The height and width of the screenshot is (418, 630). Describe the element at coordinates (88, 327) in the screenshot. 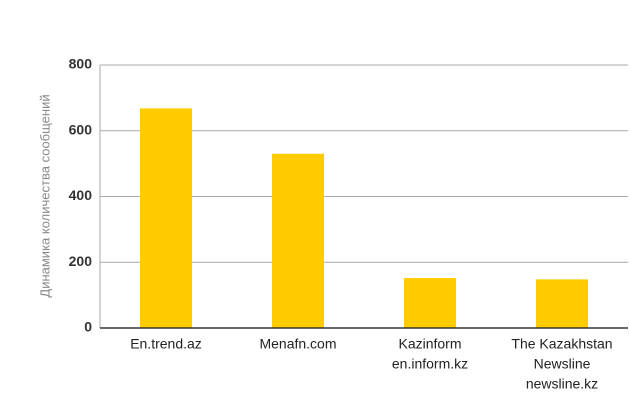

I see `y-tick-label: 0` at that location.